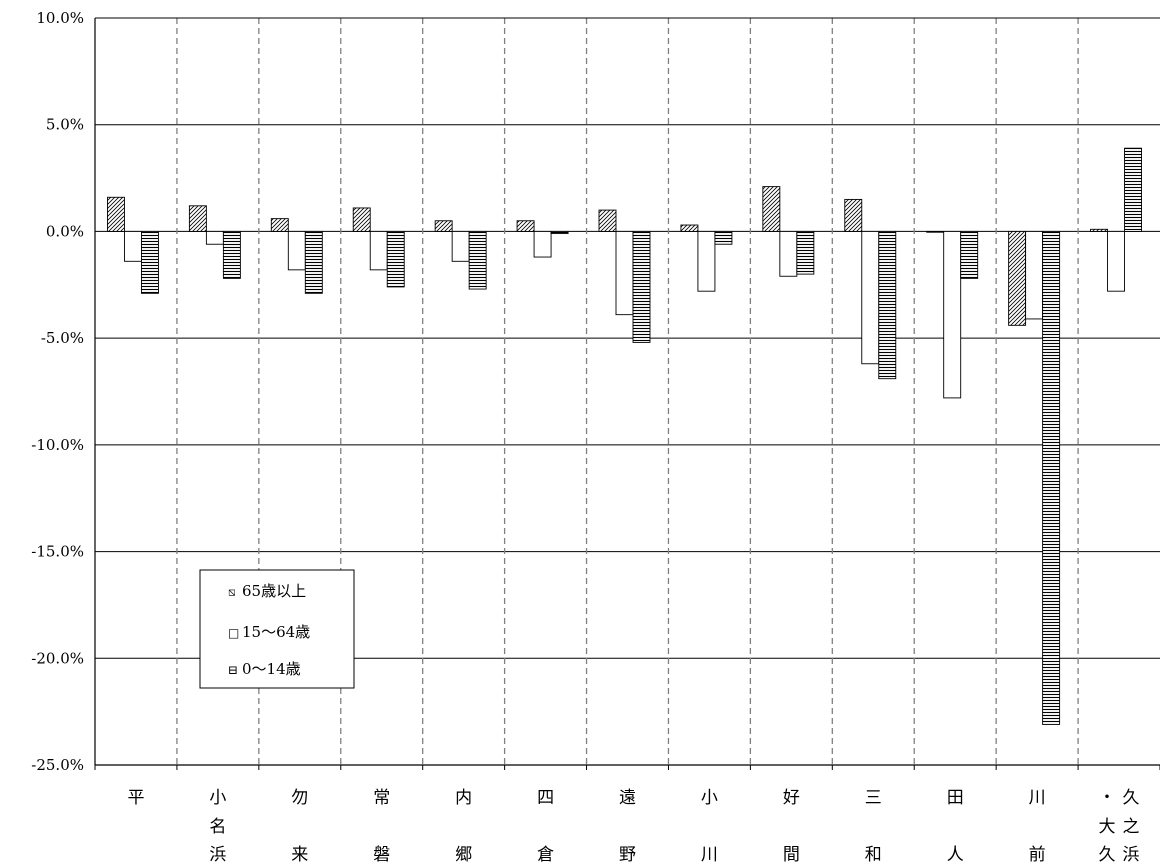 Image resolution: width=1160 pixels, height=868 pixels. Describe the element at coordinates (62, 338) in the screenshot. I see `y-tick-label: -5.0%` at that location.